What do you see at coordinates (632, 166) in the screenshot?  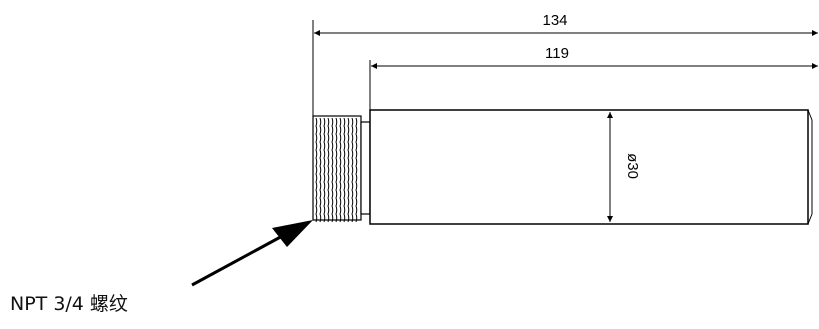 I see `diameter-value: ø30` at bounding box center [632, 166].